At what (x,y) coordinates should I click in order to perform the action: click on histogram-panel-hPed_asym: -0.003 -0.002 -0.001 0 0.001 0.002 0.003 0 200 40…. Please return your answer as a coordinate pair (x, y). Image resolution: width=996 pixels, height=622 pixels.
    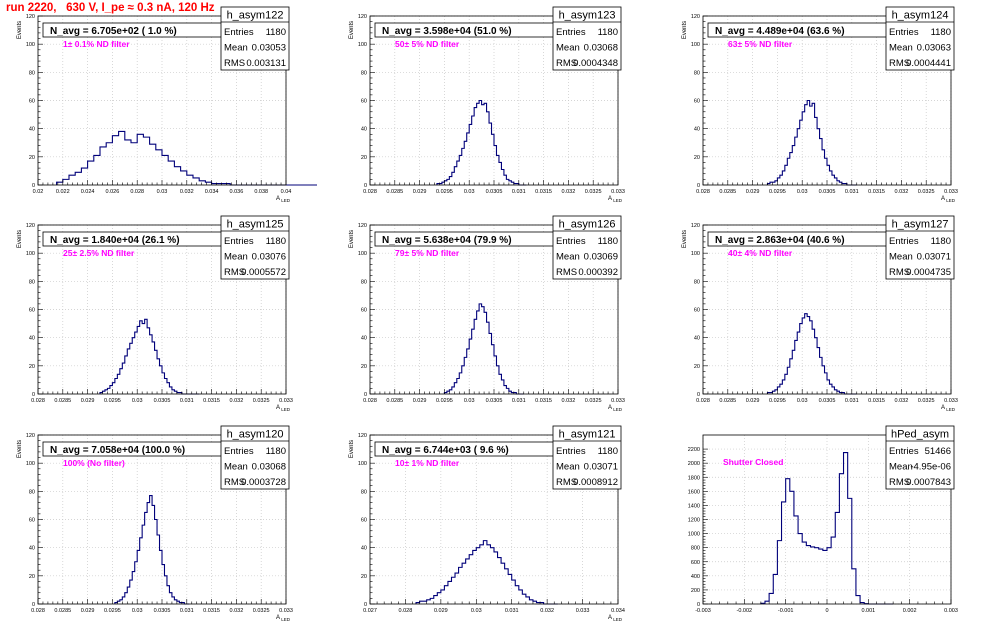
    Looking at the image, I should click on (823, 519).